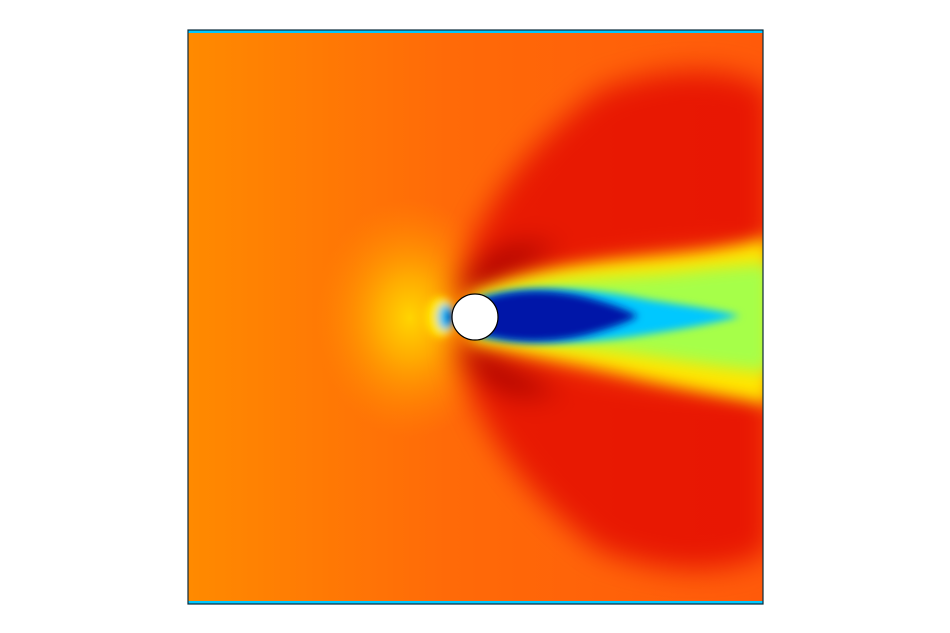  What do you see at coordinates (558, 316) in the screenshot?
I see `wake-core` at bounding box center [558, 316].